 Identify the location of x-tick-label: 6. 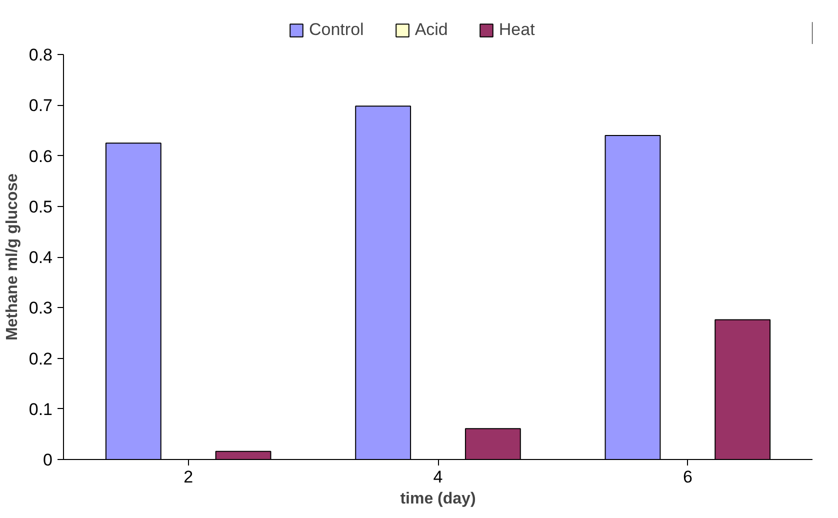
(687, 477).